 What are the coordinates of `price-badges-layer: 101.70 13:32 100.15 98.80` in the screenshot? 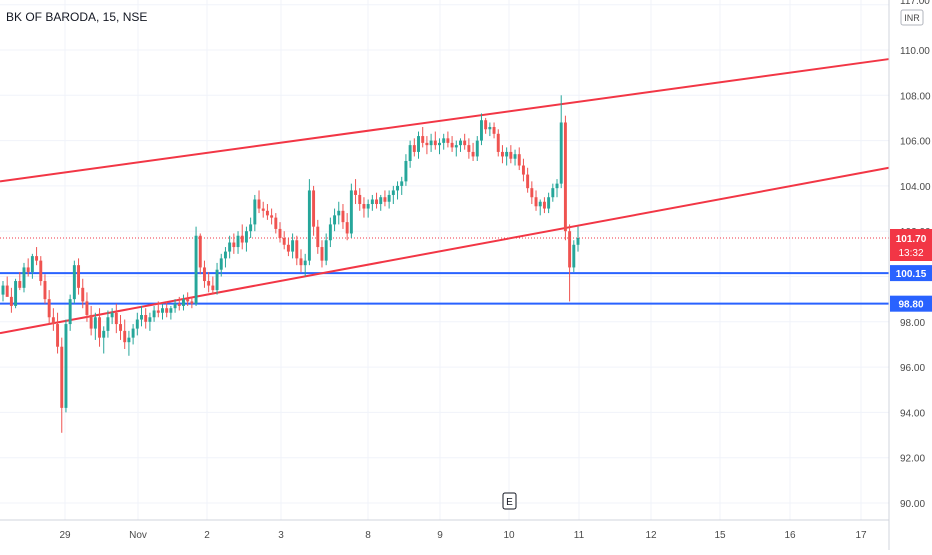 It's located at (911, 270).